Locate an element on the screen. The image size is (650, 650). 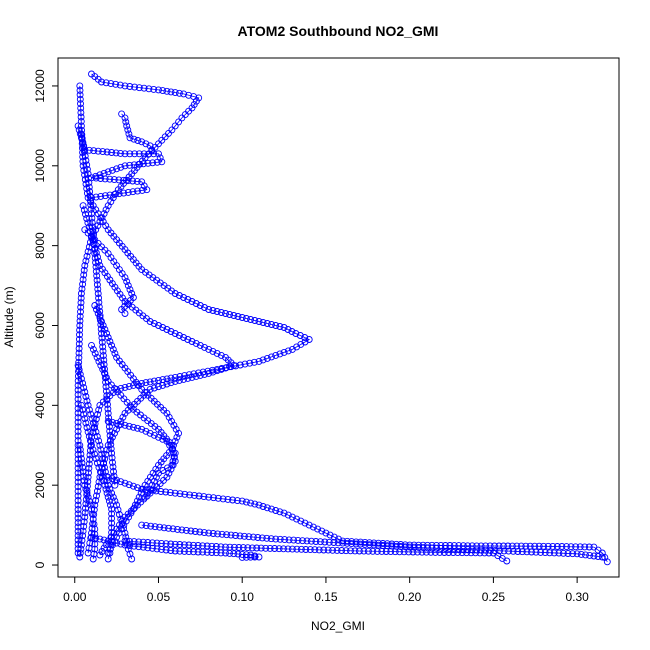
y-axis: 0 2000 4000 6000 8000 10000 12000 is located at coordinates (46, 318).